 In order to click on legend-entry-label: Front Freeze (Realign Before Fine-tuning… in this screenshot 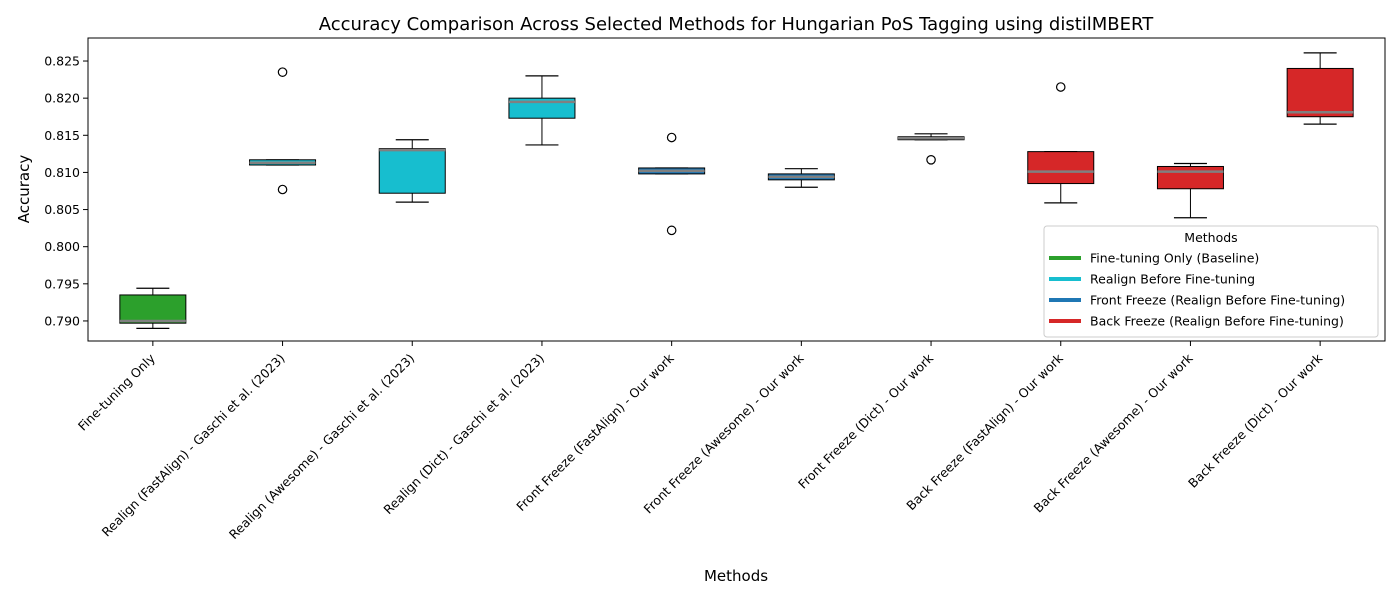, I will do `click(1217, 300)`.